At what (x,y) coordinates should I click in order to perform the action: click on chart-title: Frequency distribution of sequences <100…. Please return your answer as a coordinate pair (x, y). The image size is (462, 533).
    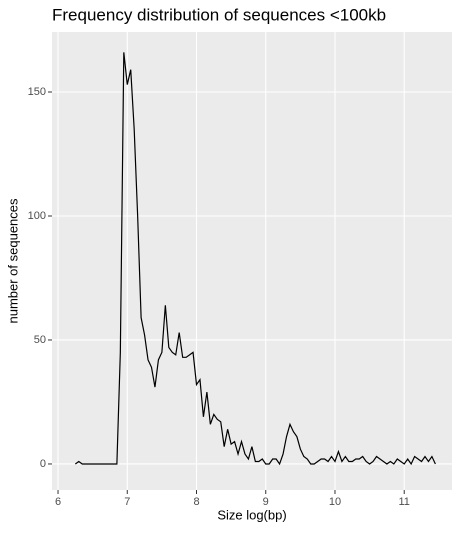
    Looking at the image, I should click on (219, 14).